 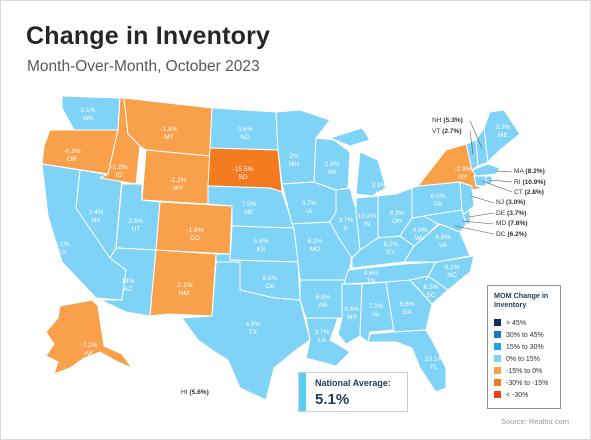 I want to click on state-abbr-AK: AK, so click(x=89, y=353).